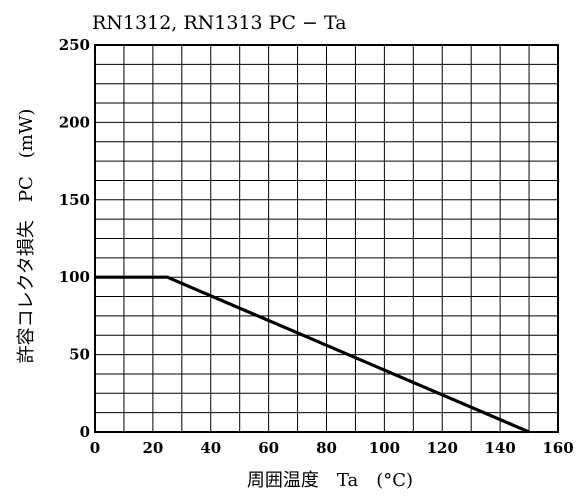 The height and width of the screenshot is (496, 576). Describe the element at coordinates (95, 448) in the screenshot. I see `x-tick-label: 0` at that location.